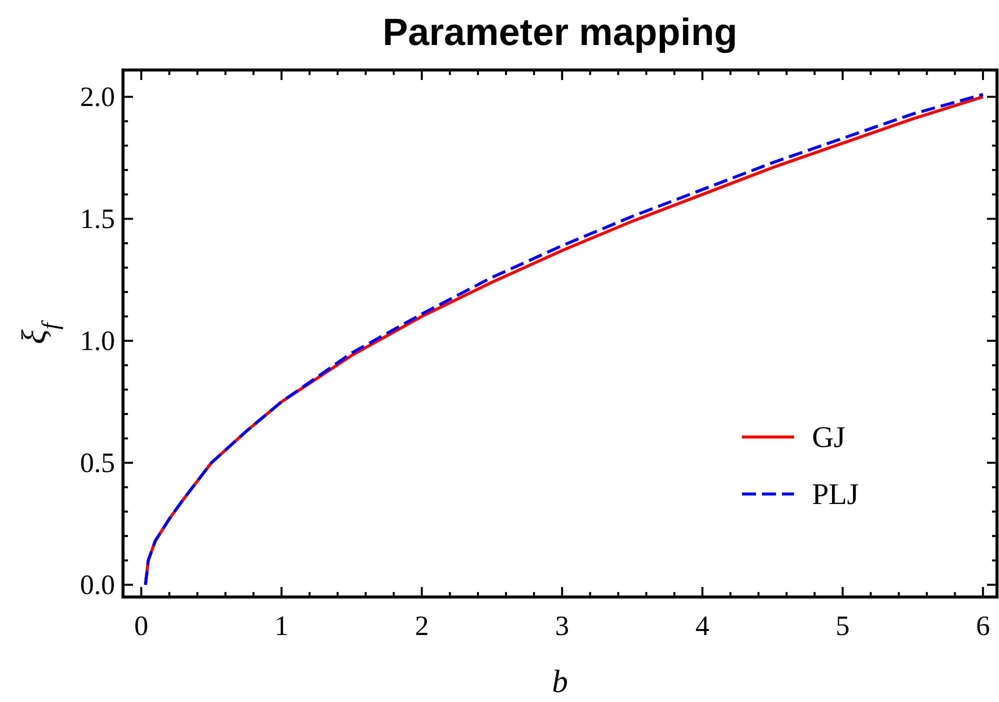  Describe the element at coordinates (983, 626) in the screenshot. I see `x-tick-label: 6` at that location.